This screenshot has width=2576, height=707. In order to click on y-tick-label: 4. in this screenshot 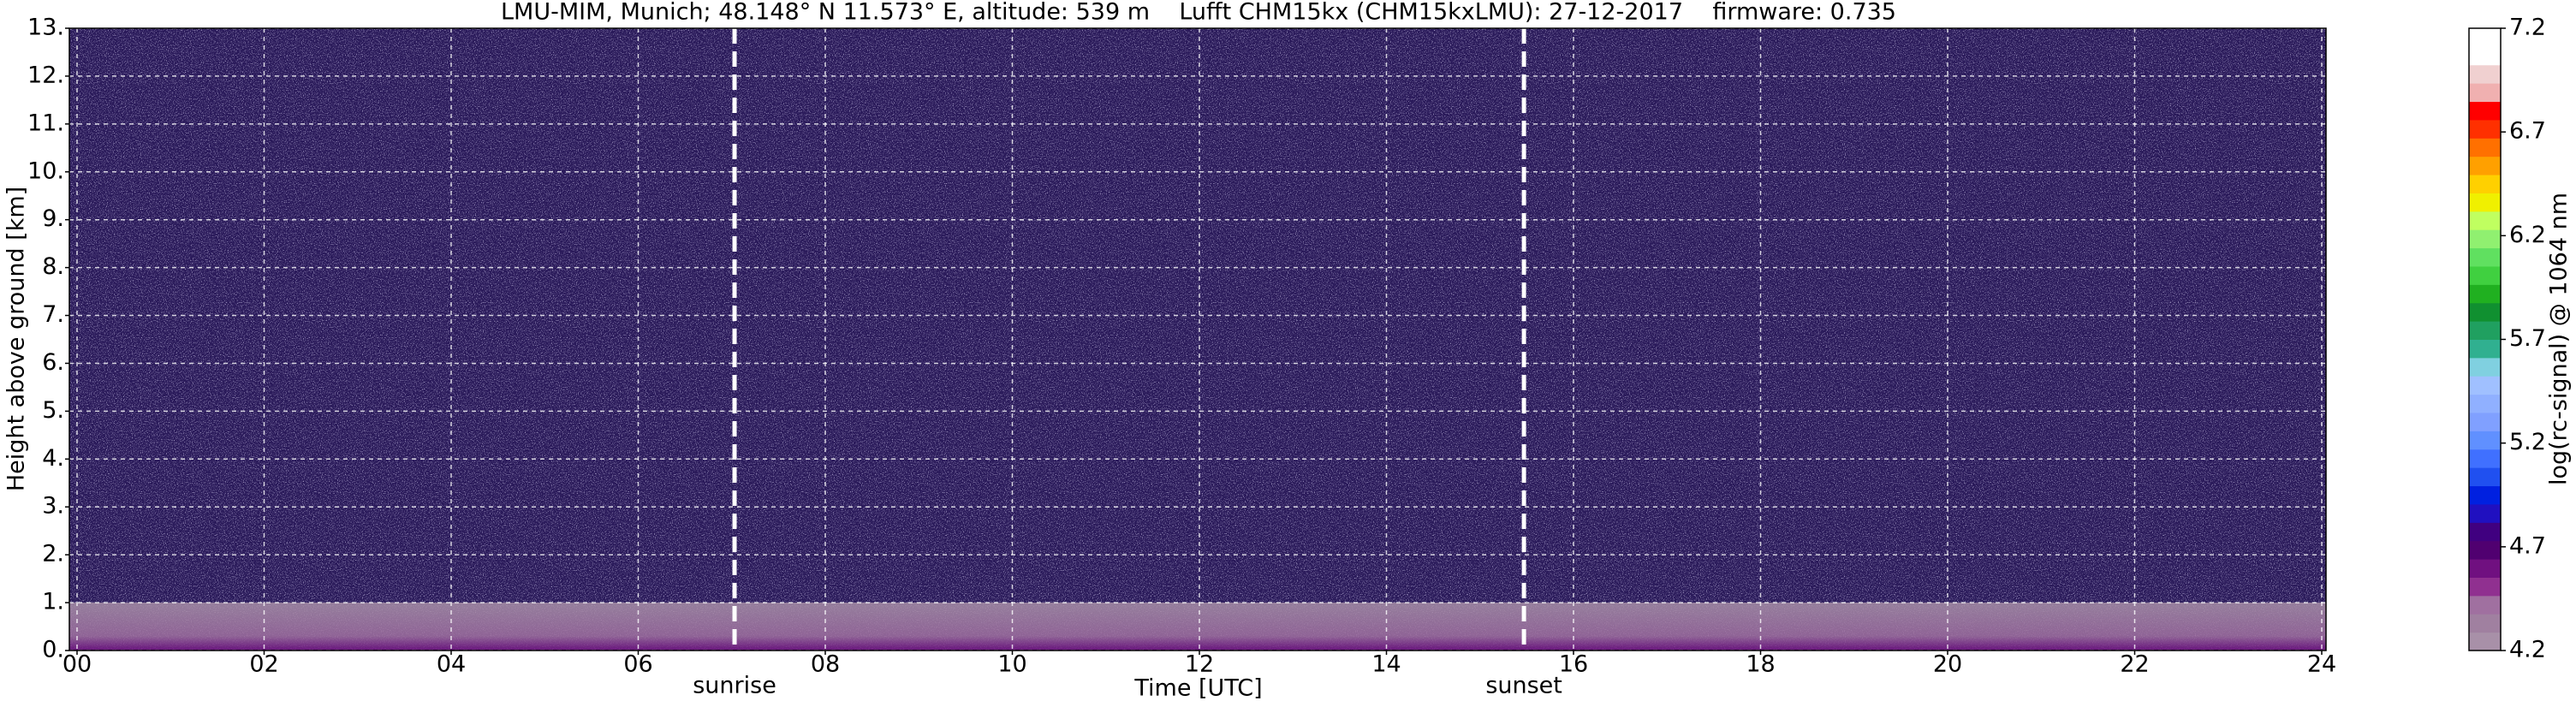, I will do `click(53, 459)`.